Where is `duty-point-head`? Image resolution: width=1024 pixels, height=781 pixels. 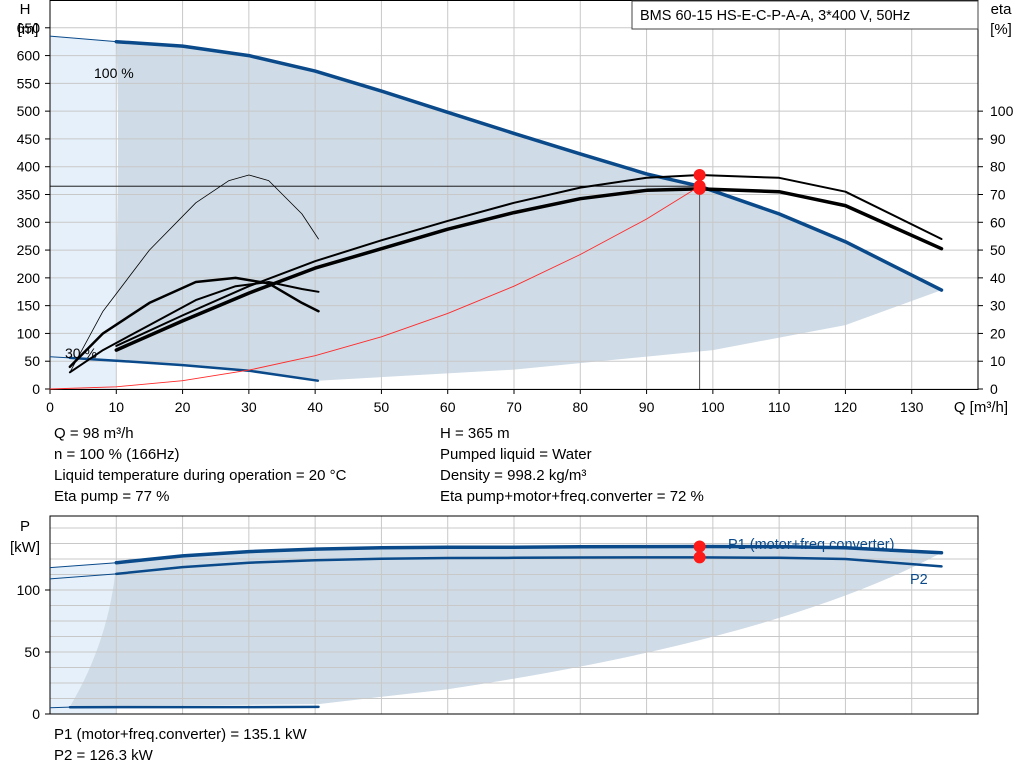
duty-point-head is located at coordinates (699, 186).